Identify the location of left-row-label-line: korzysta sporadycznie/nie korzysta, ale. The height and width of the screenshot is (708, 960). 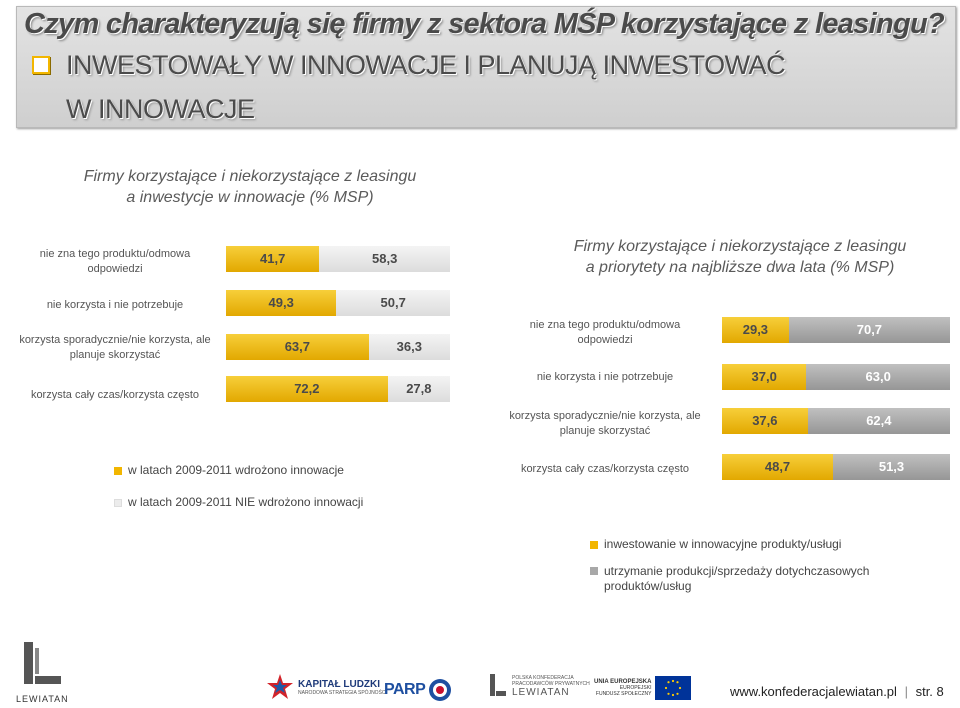
(115, 340).